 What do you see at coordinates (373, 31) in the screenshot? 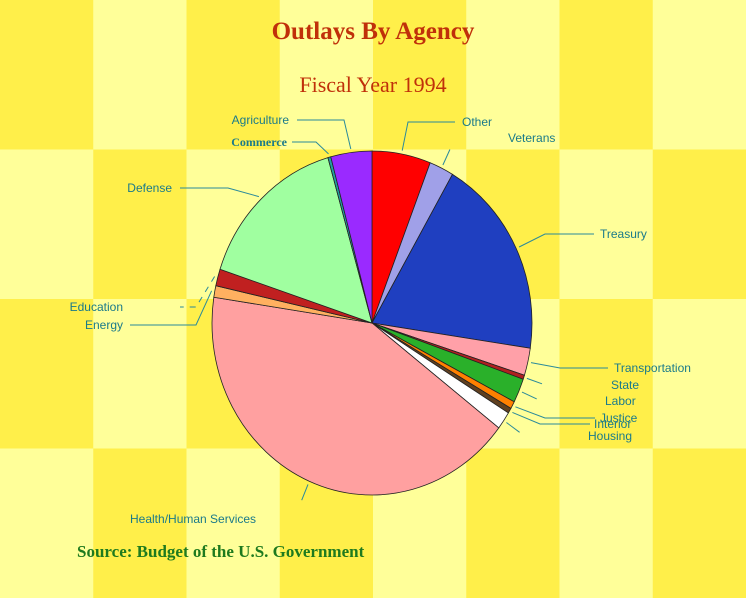
I see `chart-title: Outlays By Agency` at bounding box center [373, 31].